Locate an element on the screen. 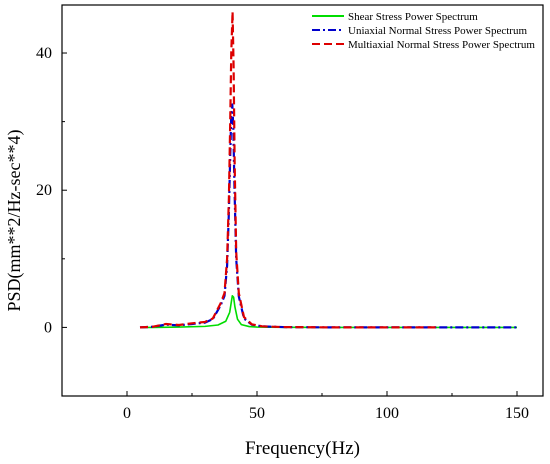 The width and height of the screenshot is (550, 464). x-tick-label: 100 is located at coordinates (387, 413).